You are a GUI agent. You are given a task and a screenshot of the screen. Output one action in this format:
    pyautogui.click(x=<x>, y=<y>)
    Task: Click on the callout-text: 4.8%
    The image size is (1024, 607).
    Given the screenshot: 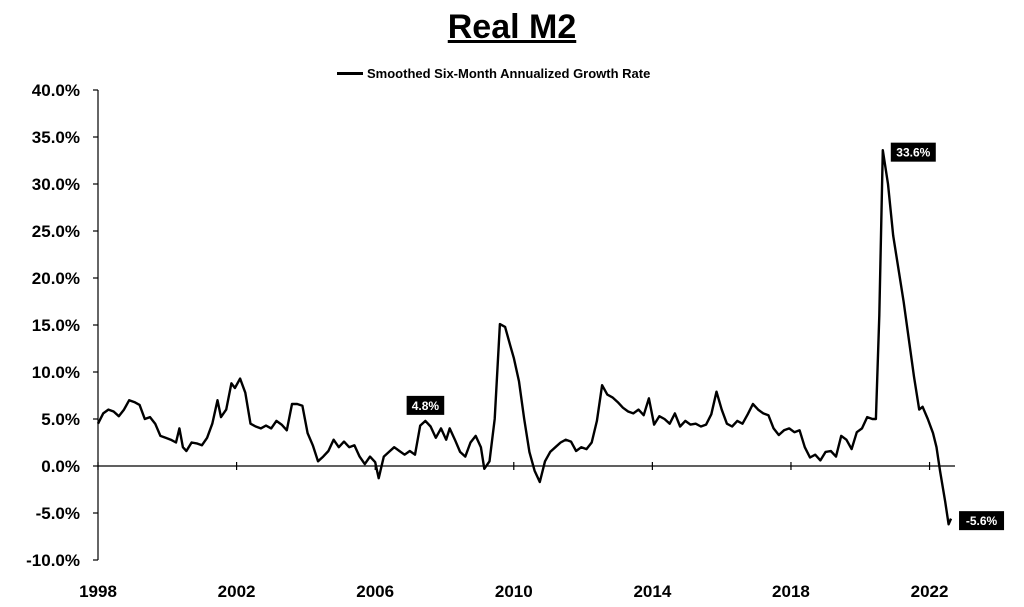 What is the action you would take?
    pyautogui.click(x=426, y=406)
    